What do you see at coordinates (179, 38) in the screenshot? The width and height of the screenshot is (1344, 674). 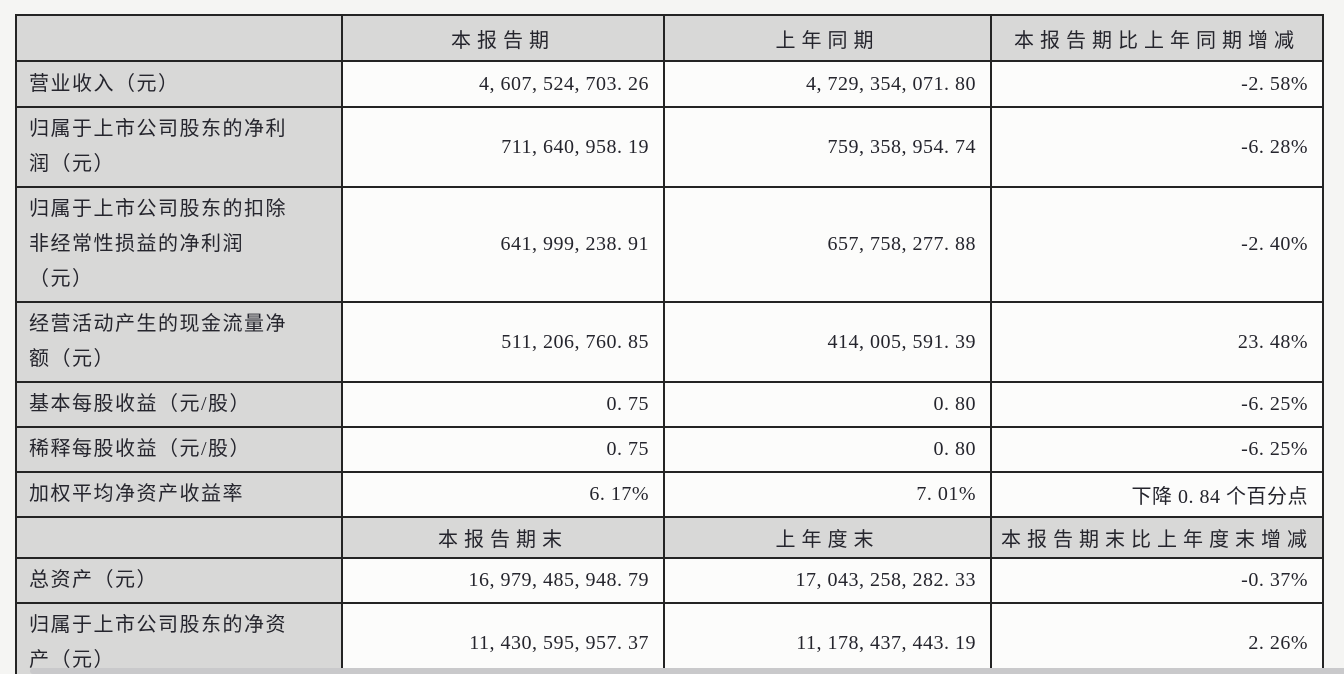 I see `corner-cell-period` at bounding box center [179, 38].